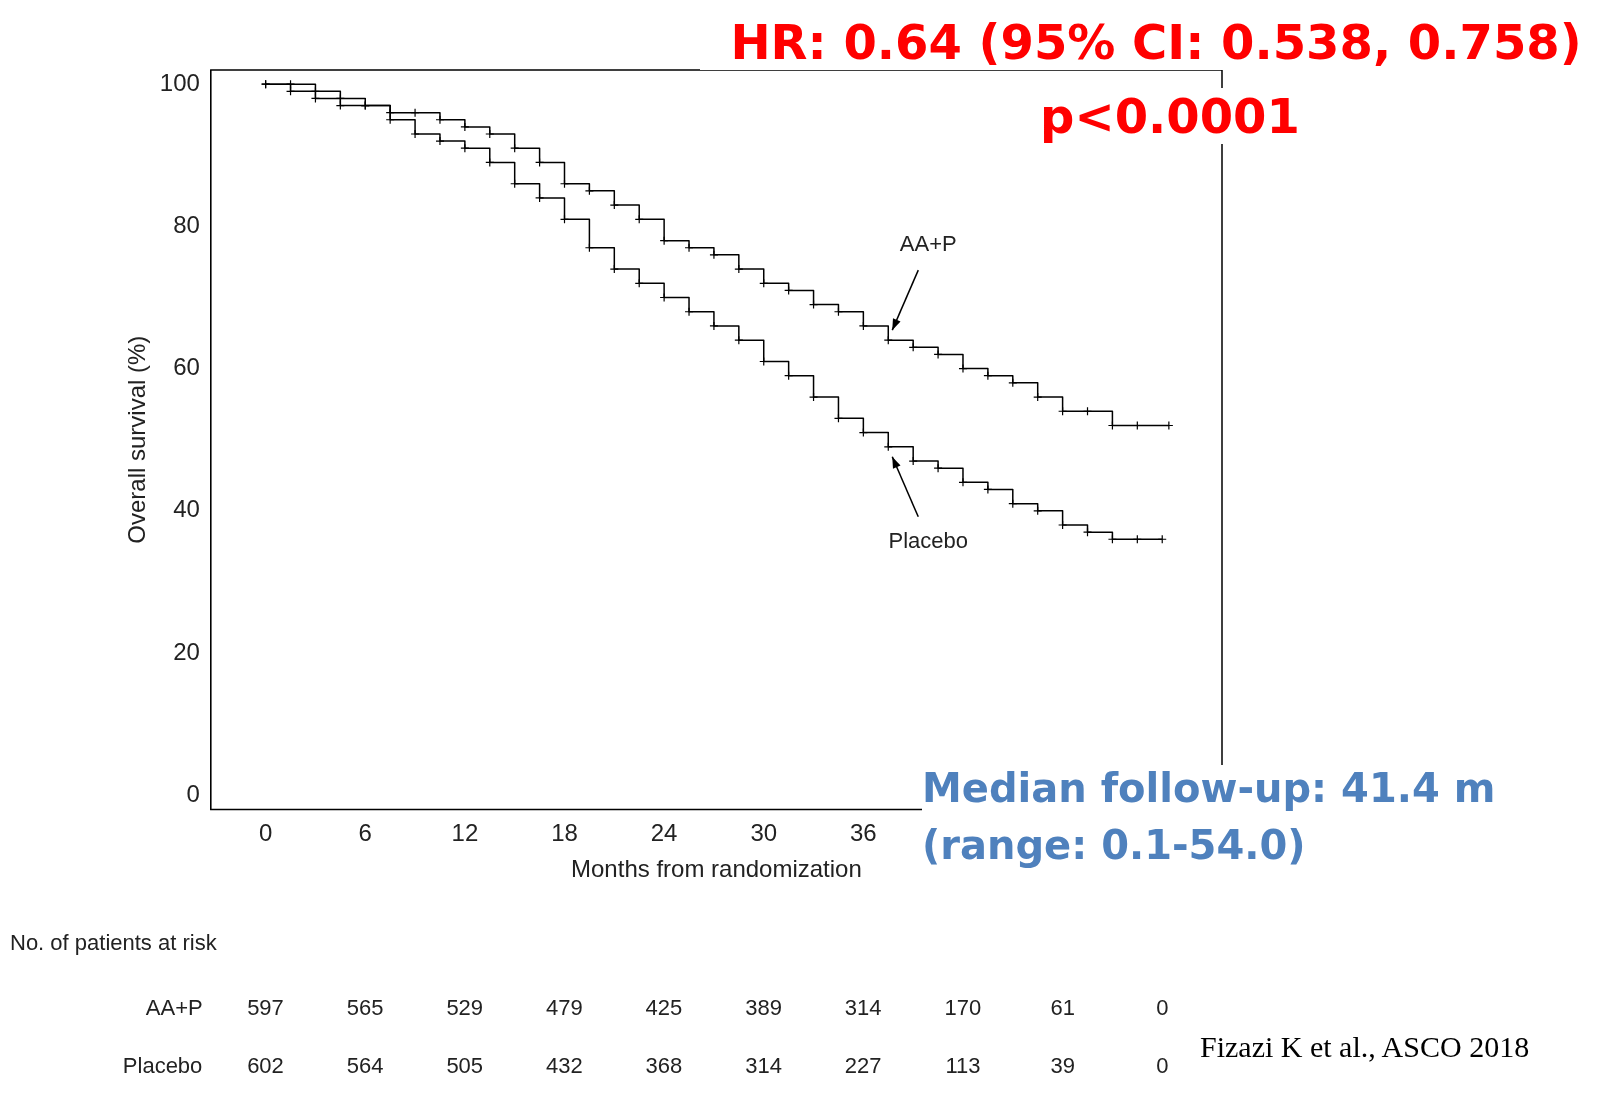  Describe the element at coordinates (1156, 42) in the screenshot. I see `chart-title: HR: 0.64 (95% CI: 0.538, 0.758)` at that location.